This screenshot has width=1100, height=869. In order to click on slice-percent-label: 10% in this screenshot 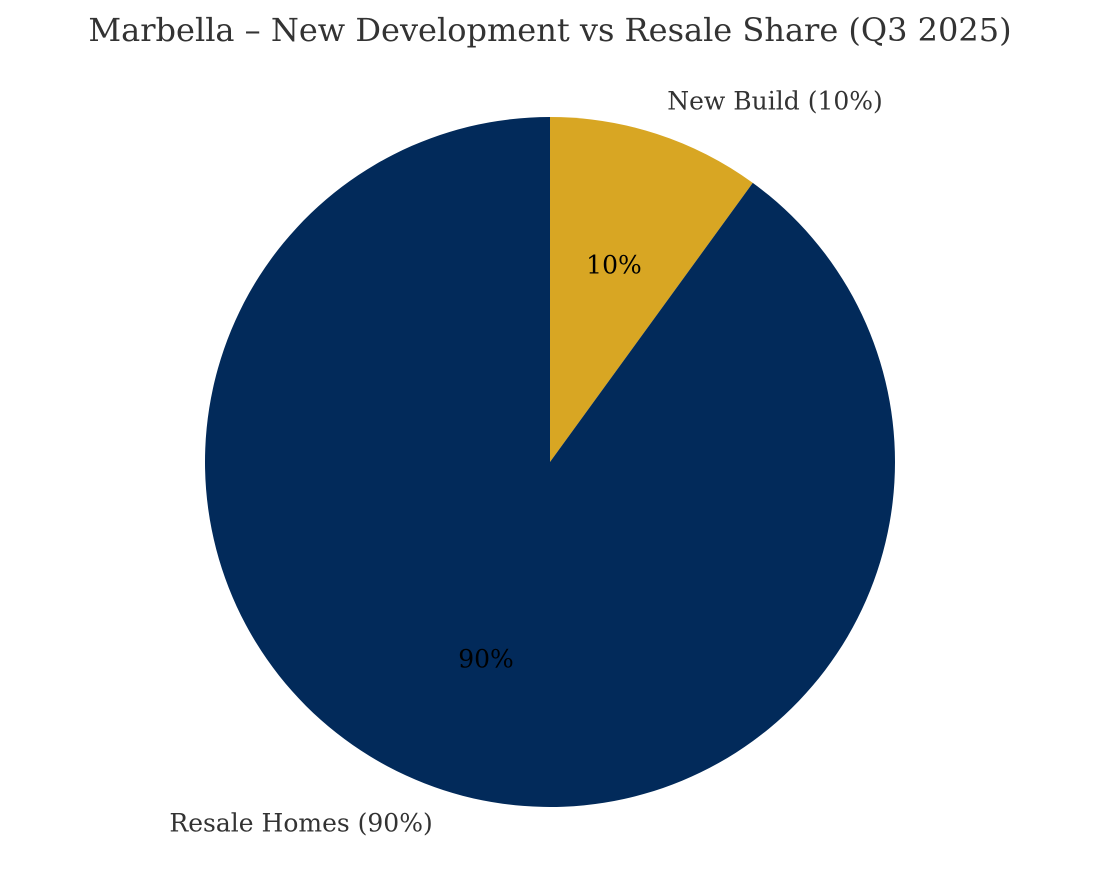, I will do `click(614, 265)`.